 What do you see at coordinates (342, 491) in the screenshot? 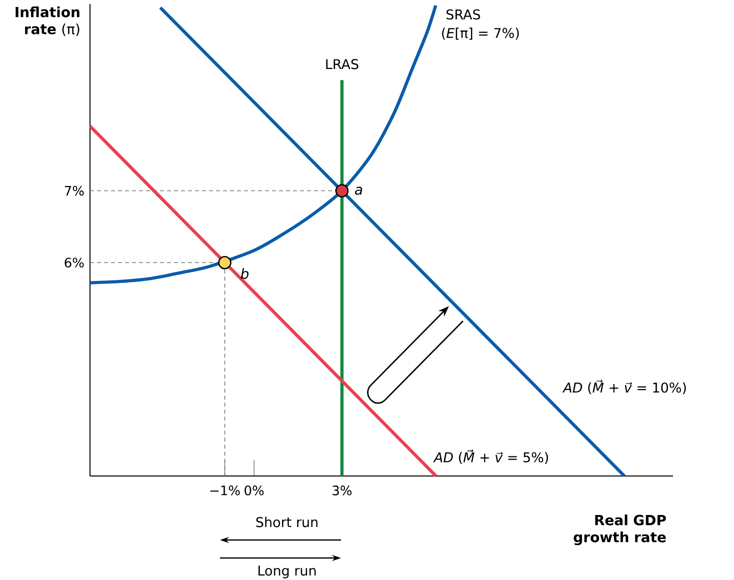
I see `x-tick-label: 3%` at bounding box center [342, 491].